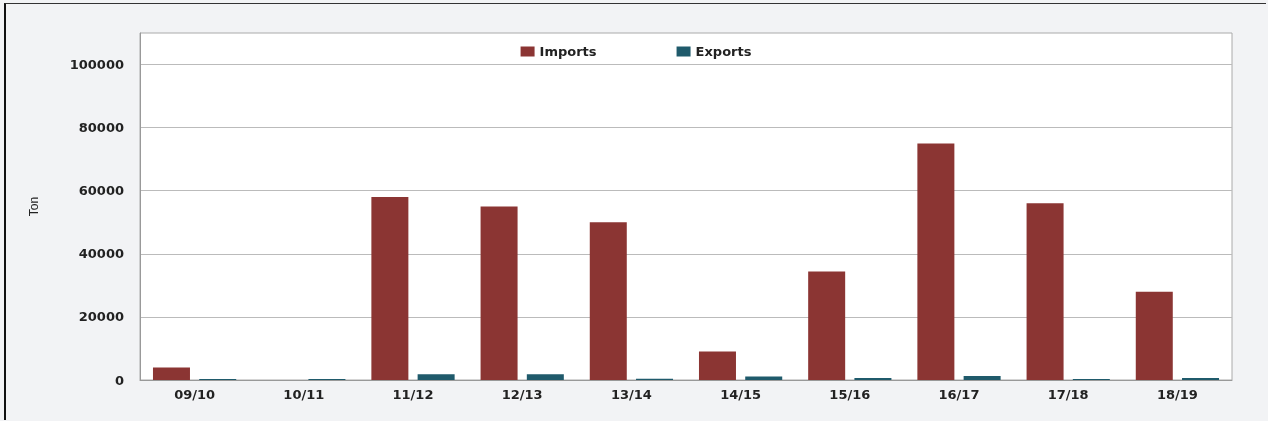 This screenshot has height=421, width=1268. What do you see at coordinates (522, 394) in the screenshot?
I see `x-tick-label: 12/13` at bounding box center [522, 394].